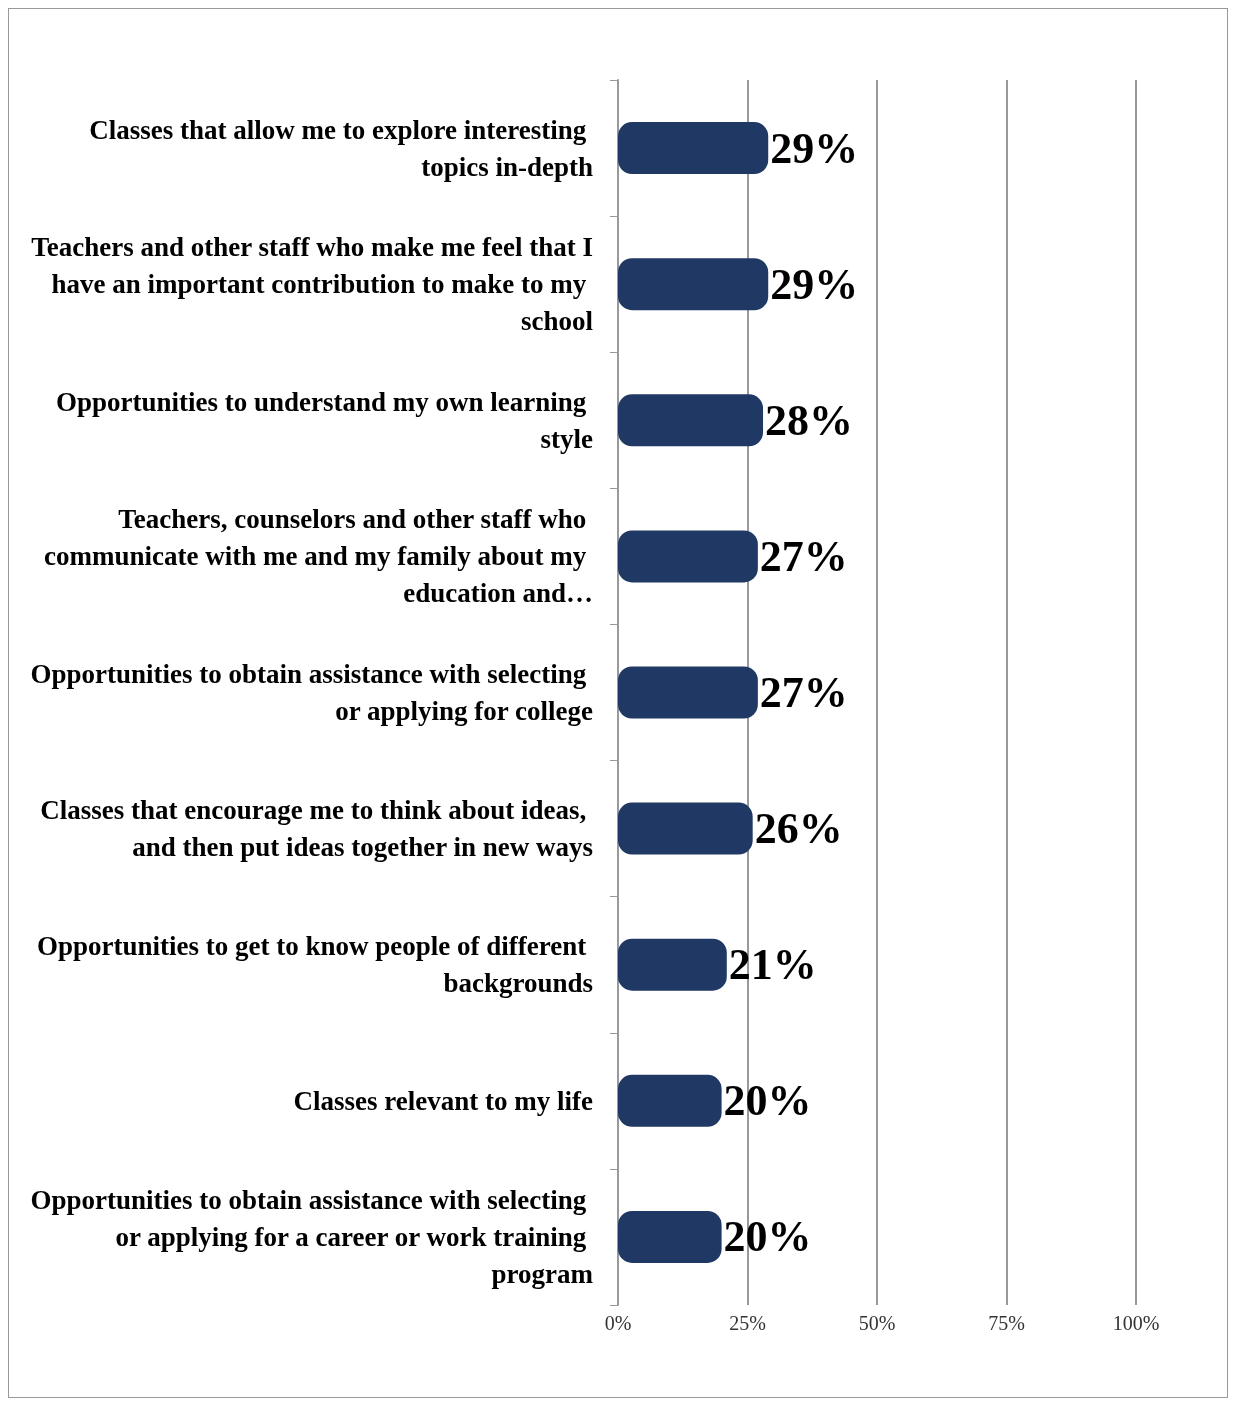 The image size is (1236, 1405). What do you see at coordinates (618, 1323) in the screenshot?
I see `x-tick-label: 0%` at bounding box center [618, 1323].